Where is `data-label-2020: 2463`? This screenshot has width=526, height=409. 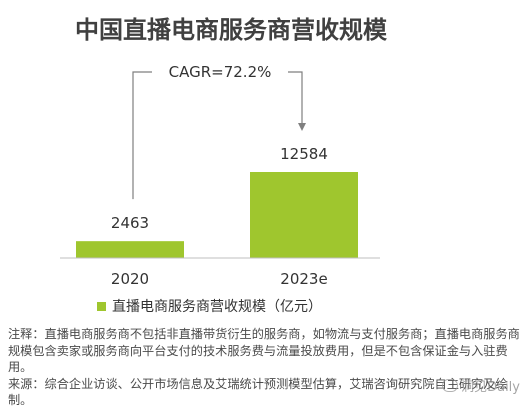 data-label-2020: 2463 is located at coordinates (130, 223).